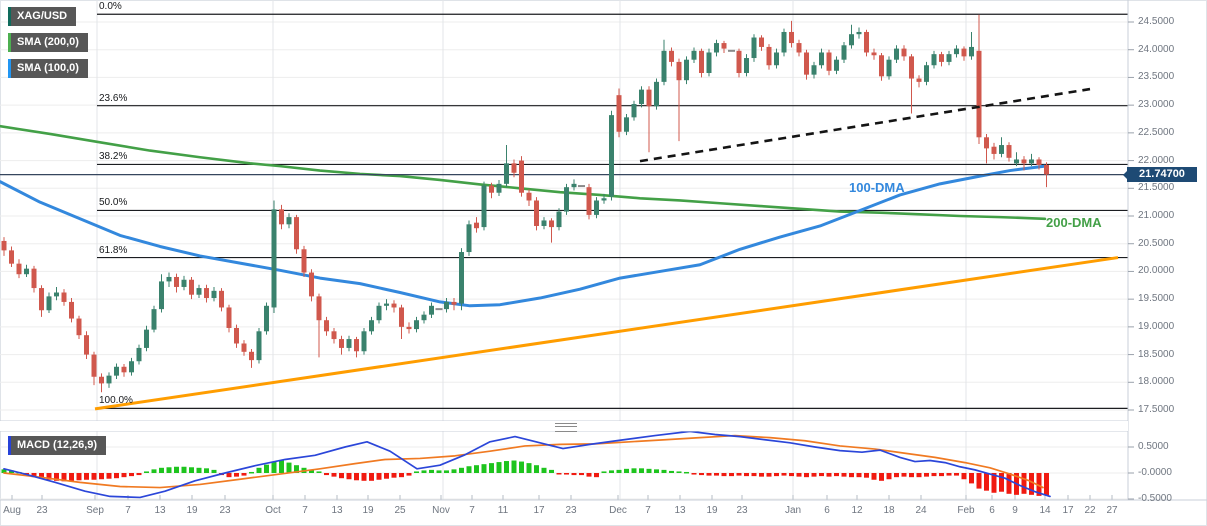  I want to click on price-axis-label: 24.0000, so click(1156, 49).